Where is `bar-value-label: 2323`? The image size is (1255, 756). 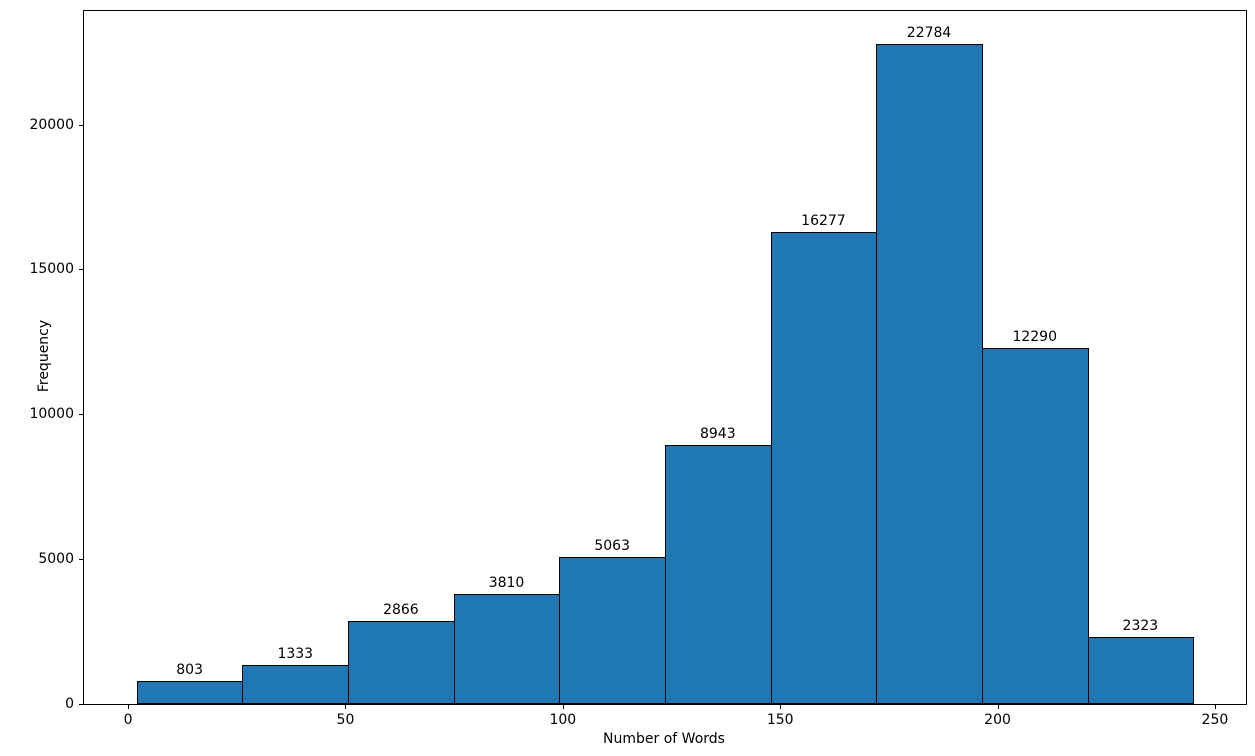 bar-value-label: 2323 is located at coordinates (1140, 625).